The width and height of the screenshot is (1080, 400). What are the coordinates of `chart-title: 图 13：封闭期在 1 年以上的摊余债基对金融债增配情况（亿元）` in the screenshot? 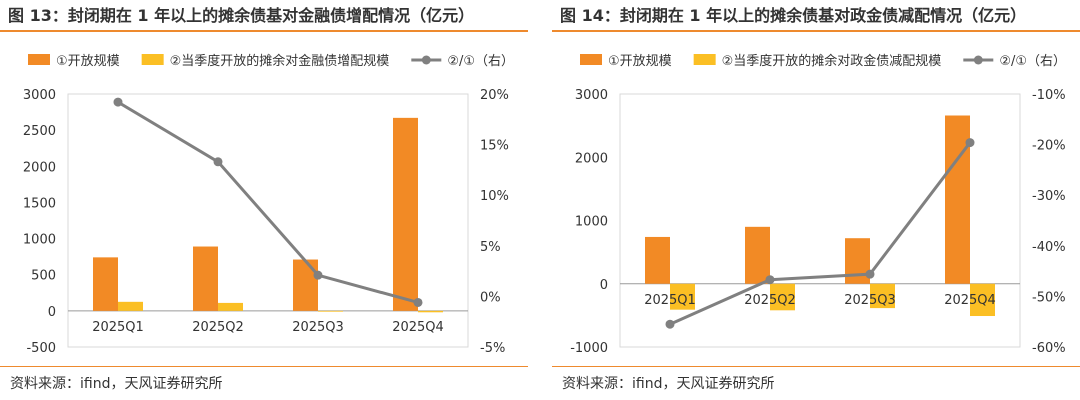 It's located at (241, 15).